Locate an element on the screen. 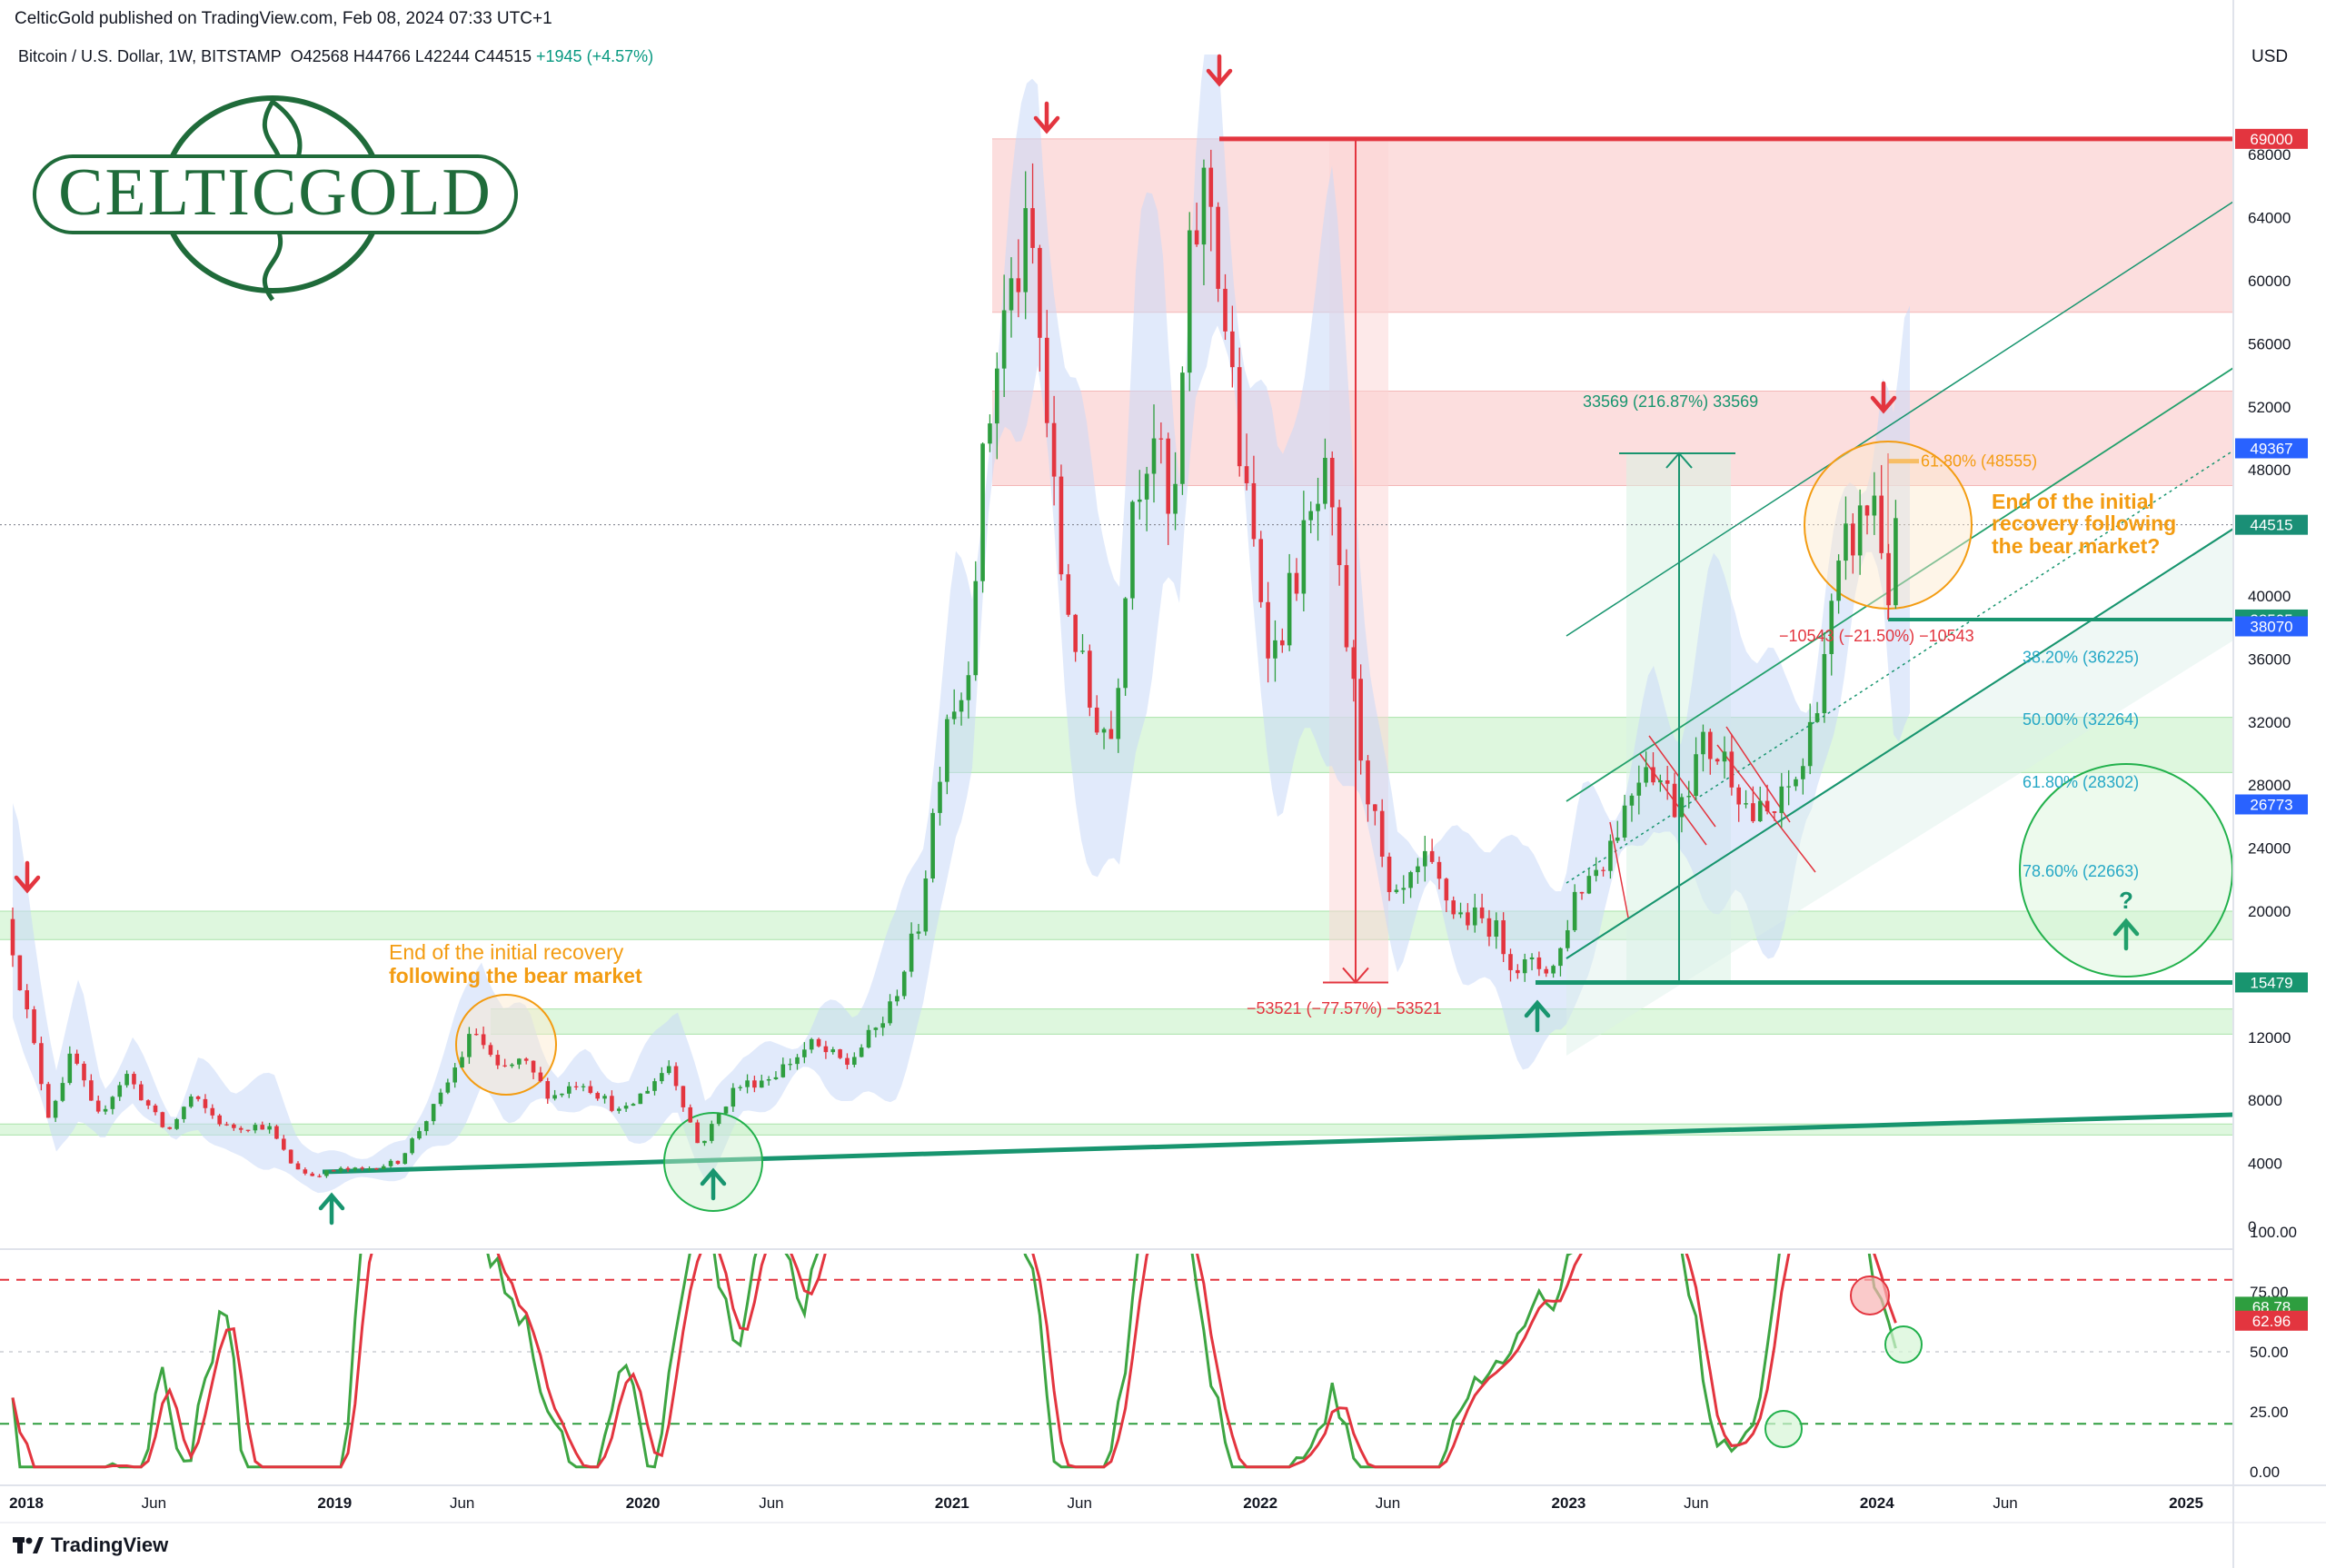 Image resolution: width=2326 pixels, height=1568 pixels. price-tick-label: 52000 is located at coordinates (2269, 407).